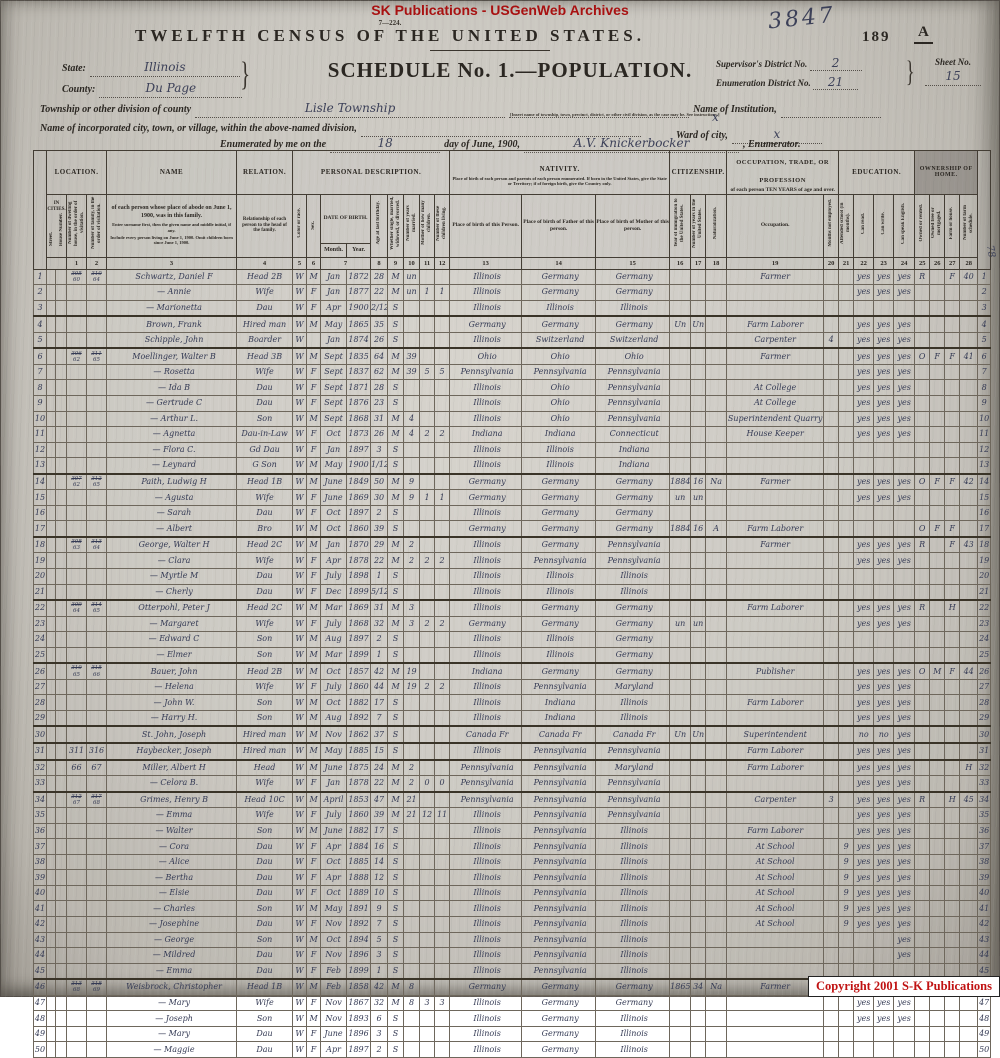  I want to click on cell-occupation: Farmer, so click(775, 356).